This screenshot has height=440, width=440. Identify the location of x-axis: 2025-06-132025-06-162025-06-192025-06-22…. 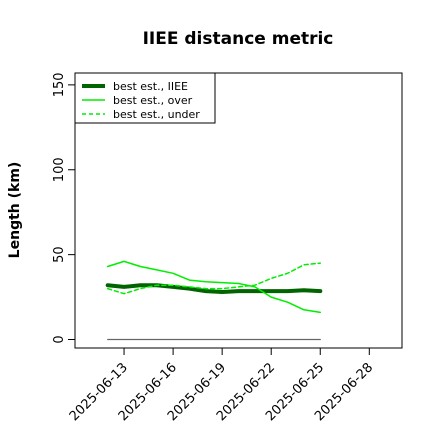
(221, 386).